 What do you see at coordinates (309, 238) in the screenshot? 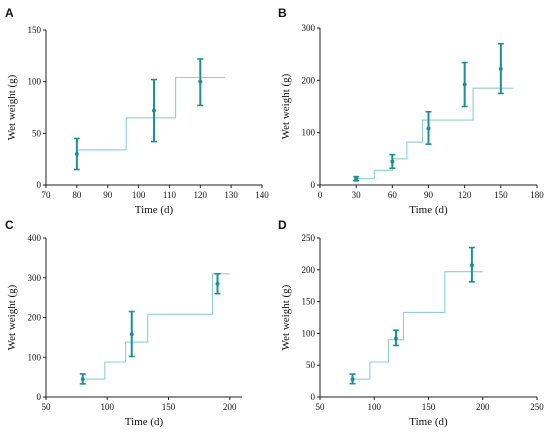
I see `y-tick-label: 250` at bounding box center [309, 238].